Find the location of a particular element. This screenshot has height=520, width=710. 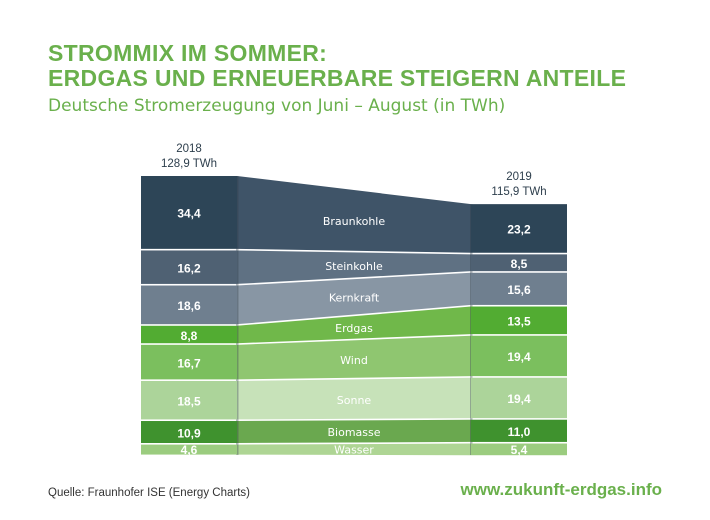

chart-title-line-1: STROMMIX IM SOMMER: is located at coordinates (188, 53).